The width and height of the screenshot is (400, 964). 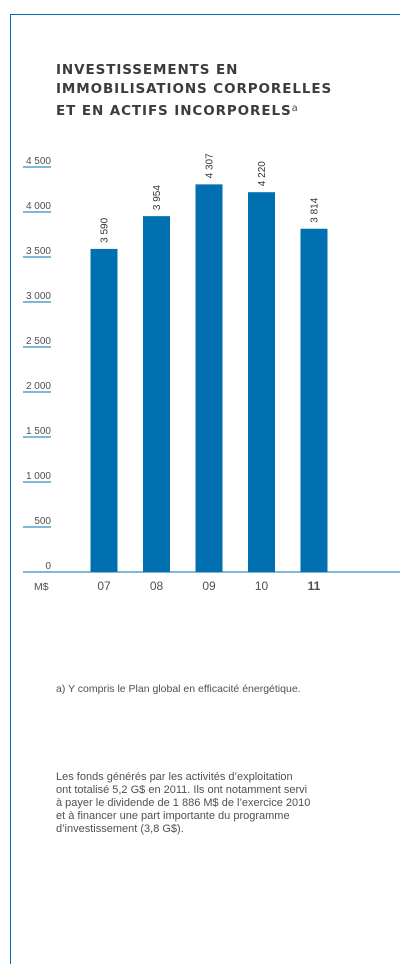 I want to click on chart-title-line-2: IMMOBILISATIONS CORPORELLES, so click(x=194, y=89).